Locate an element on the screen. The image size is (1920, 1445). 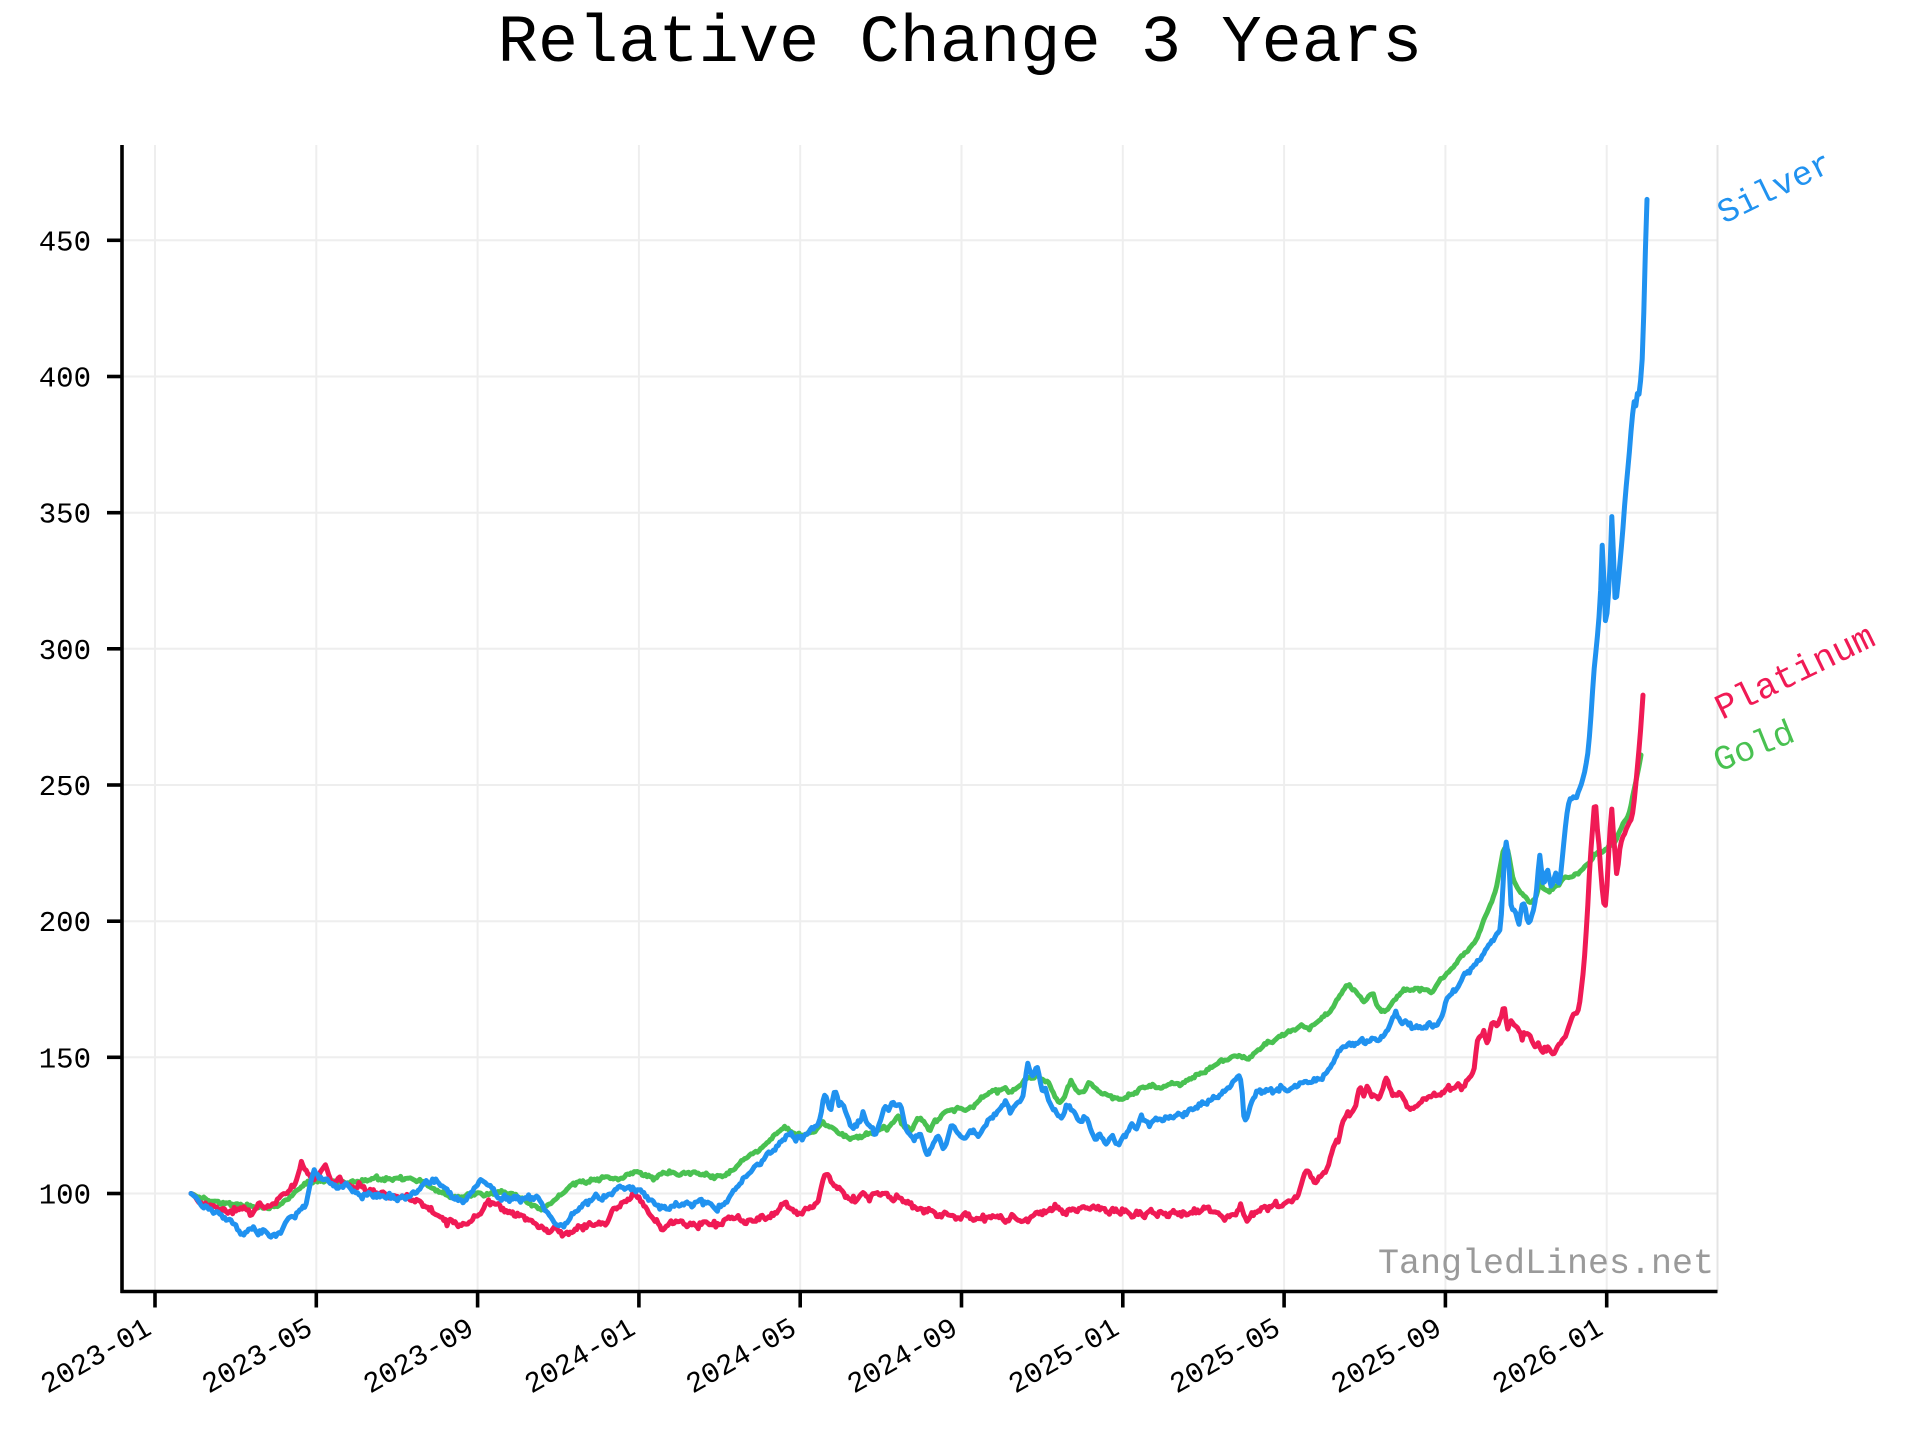
svg-text: 200 is located at coordinates (65, 923).